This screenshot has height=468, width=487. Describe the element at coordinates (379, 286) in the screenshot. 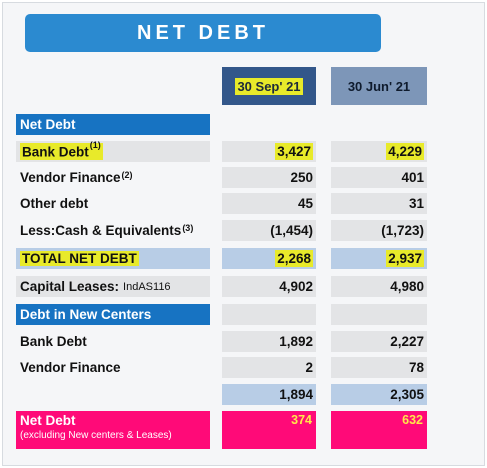

I see `value-jun21: 4,980` at that location.